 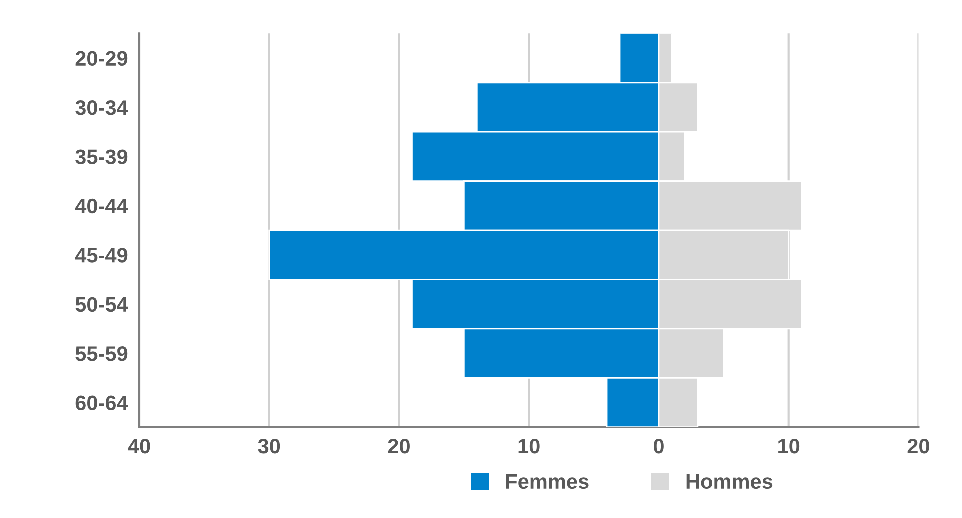 I want to click on y-tick-label: 20-29, so click(x=102, y=58).